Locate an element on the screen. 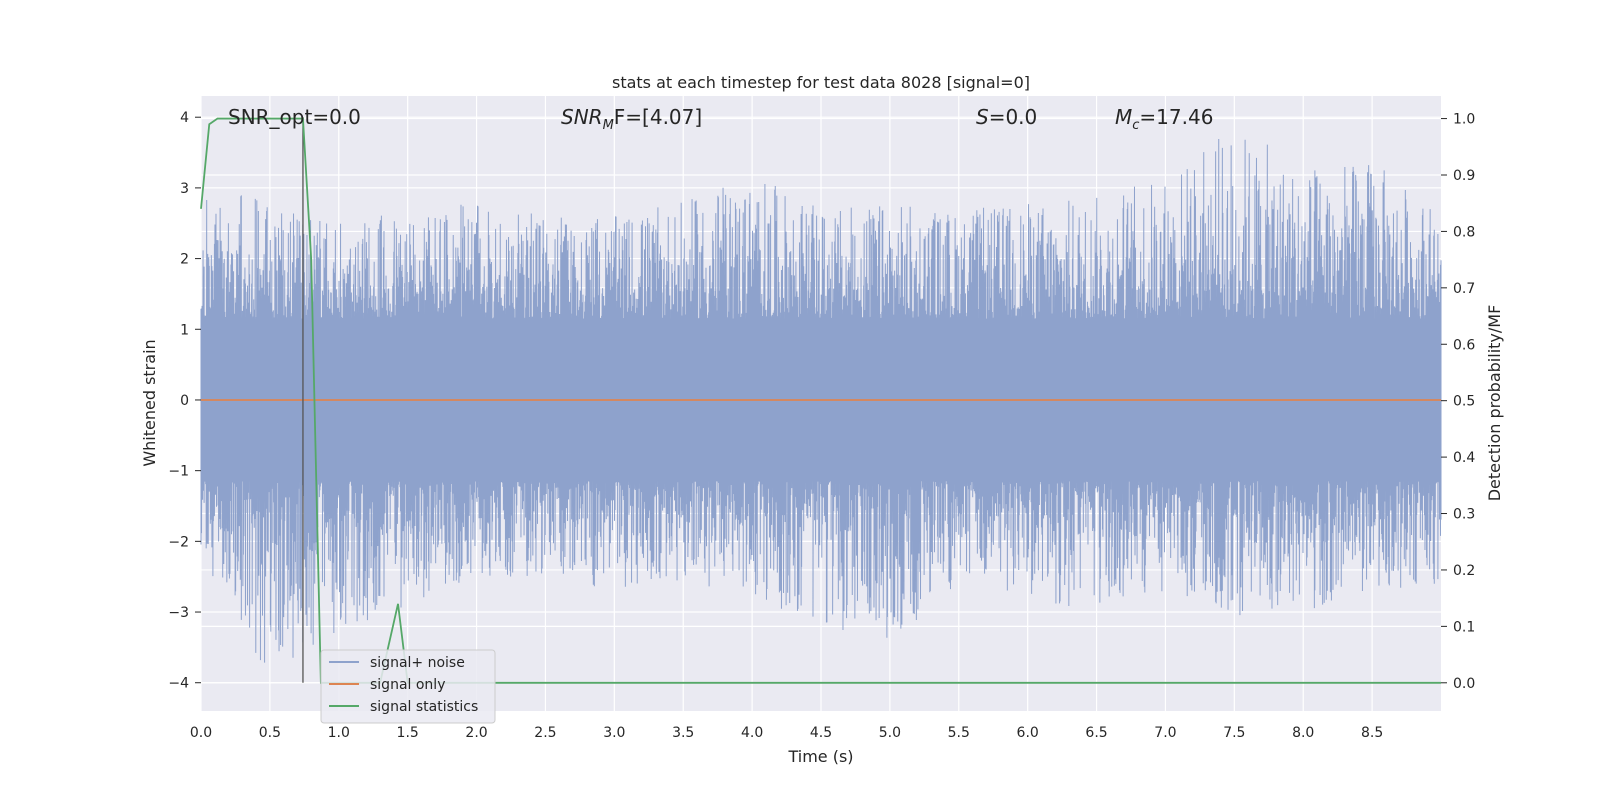 This screenshot has width=1600, height=800. x-tick-label: 4.5 is located at coordinates (821, 733).